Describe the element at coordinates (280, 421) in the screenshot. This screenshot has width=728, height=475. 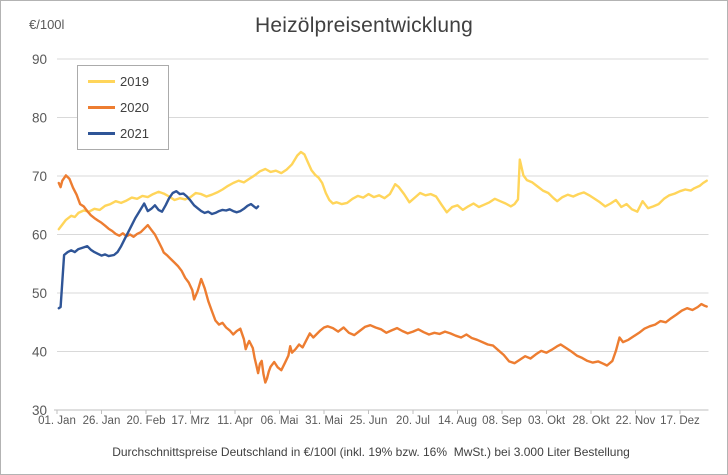
I see `x-tick-label-5: 06. Mai` at that location.